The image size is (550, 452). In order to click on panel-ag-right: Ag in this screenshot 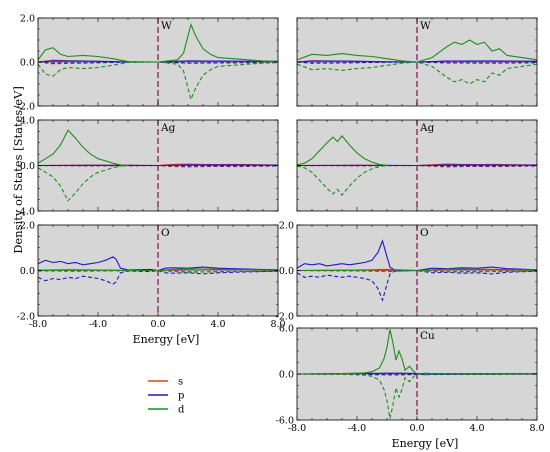, I will do `click(417, 165)`.